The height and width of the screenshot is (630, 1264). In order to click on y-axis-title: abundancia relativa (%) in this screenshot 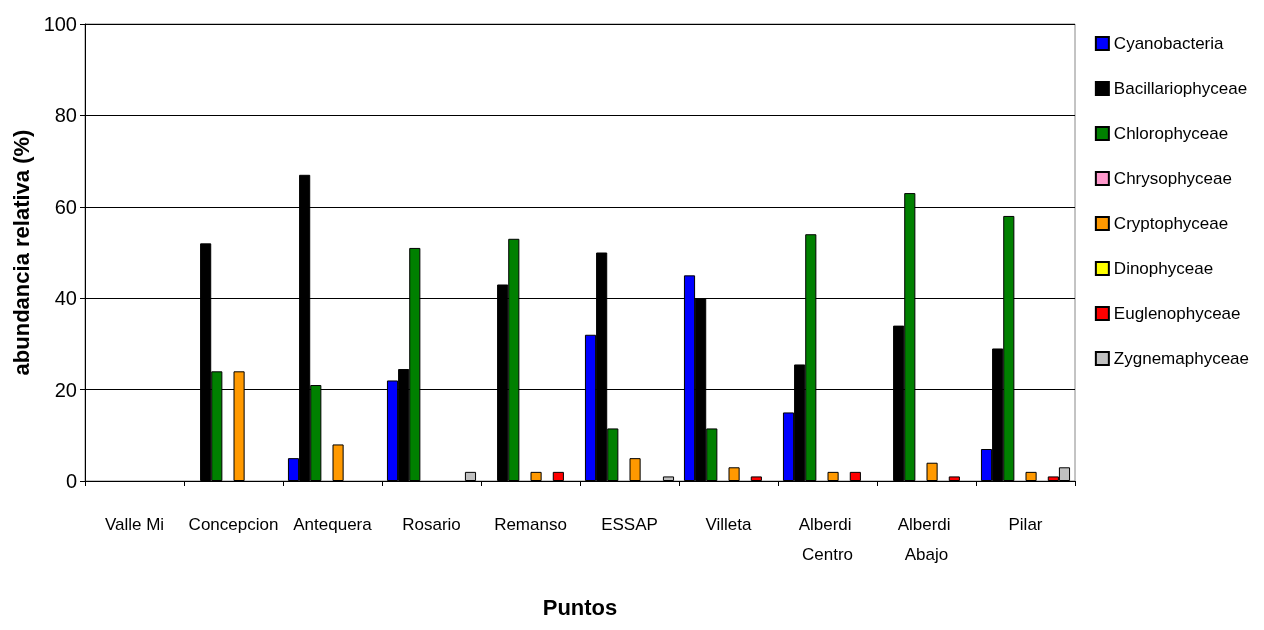, I will do `click(22, 252)`.